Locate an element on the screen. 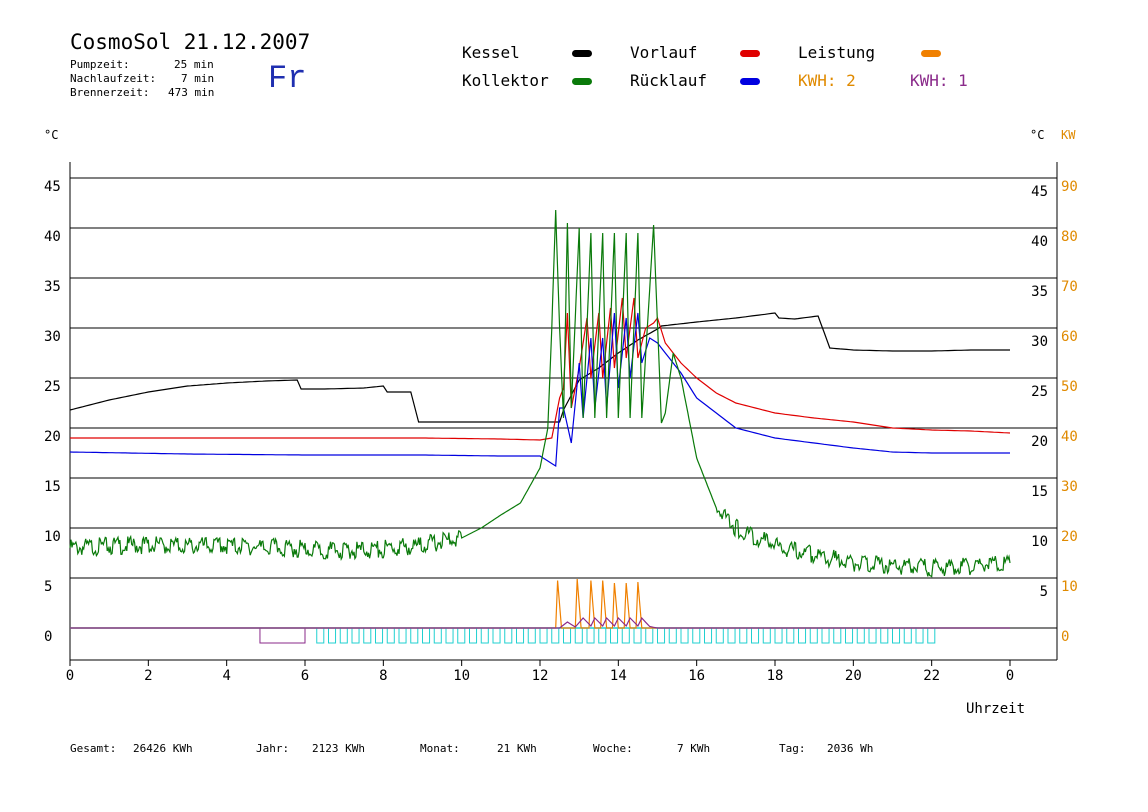 The width and height of the screenshot is (1148, 812). y-tick-label-right: 10 is located at coordinates (1039, 542).